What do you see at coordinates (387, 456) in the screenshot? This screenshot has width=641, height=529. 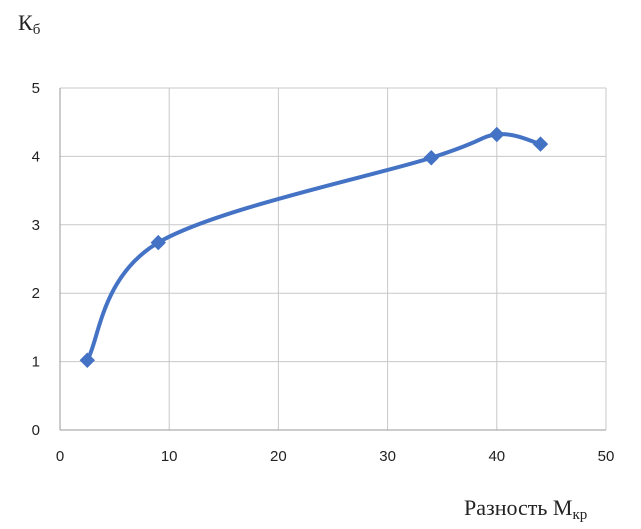 I see `x-tick-label: 30` at bounding box center [387, 456].